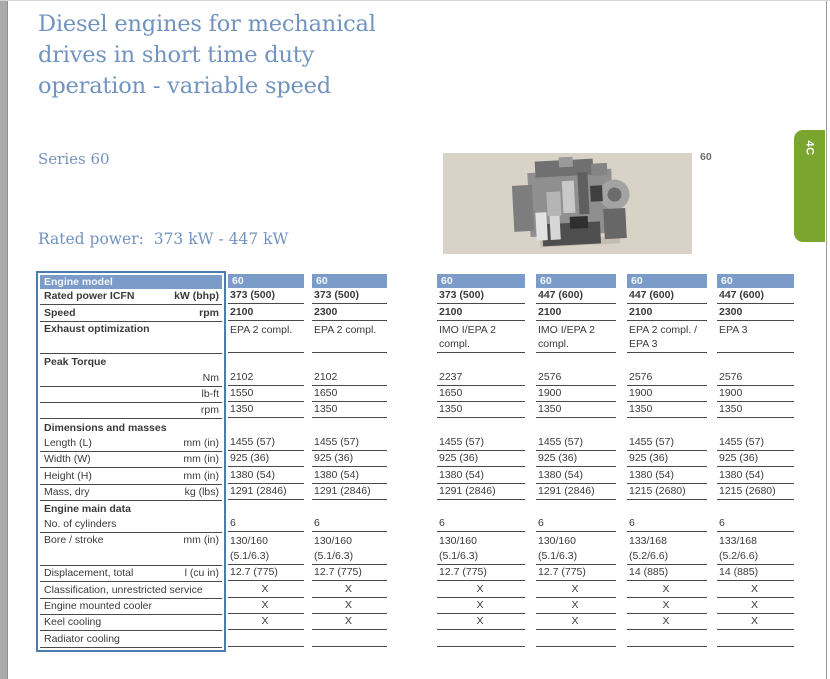 Image resolution: width=830 pixels, height=679 pixels. What do you see at coordinates (75, 362) in the screenshot?
I see `row-label: Peak Torque` at bounding box center [75, 362].